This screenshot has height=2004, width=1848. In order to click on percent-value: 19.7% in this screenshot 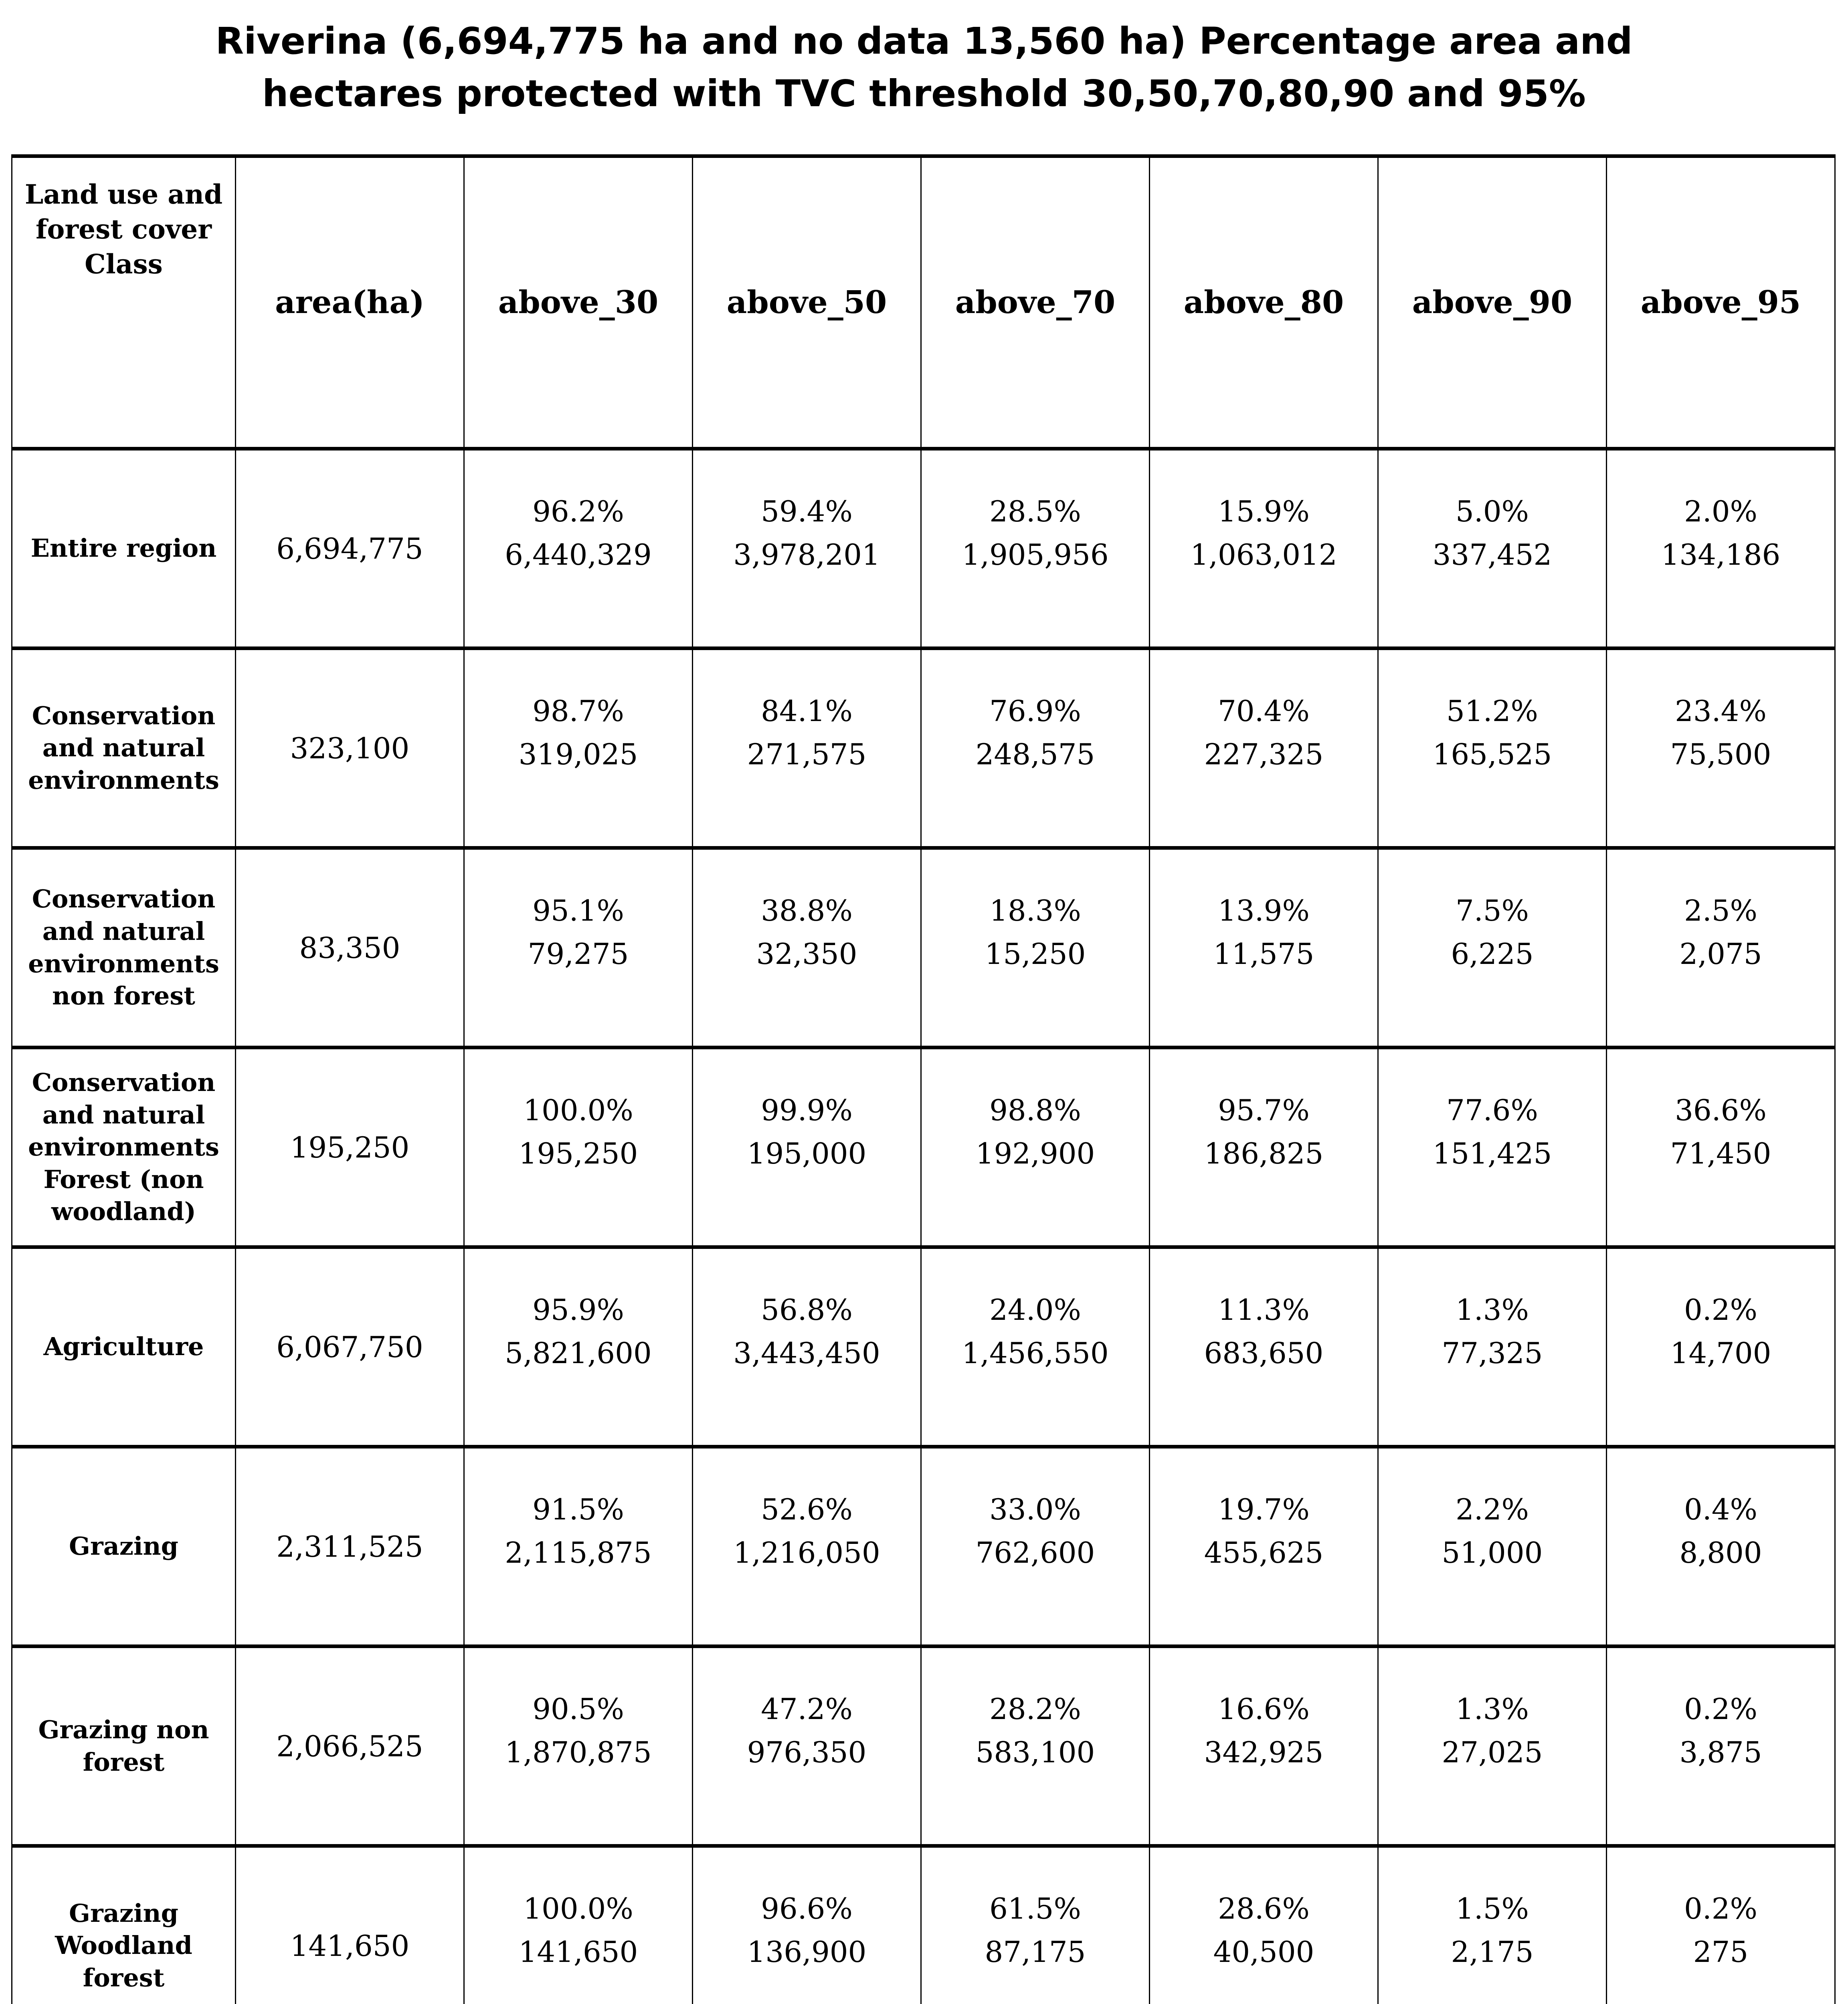, I will do `click(1264, 1509)`.